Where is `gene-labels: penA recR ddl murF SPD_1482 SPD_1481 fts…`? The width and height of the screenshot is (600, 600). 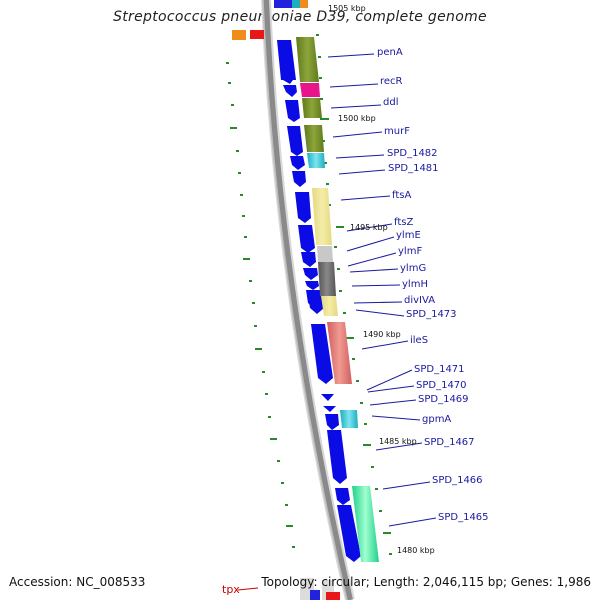 gene-labels: penA recR ddl murF SPD_1482 SPD_1481 fts… is located at coordinates (433, 285).